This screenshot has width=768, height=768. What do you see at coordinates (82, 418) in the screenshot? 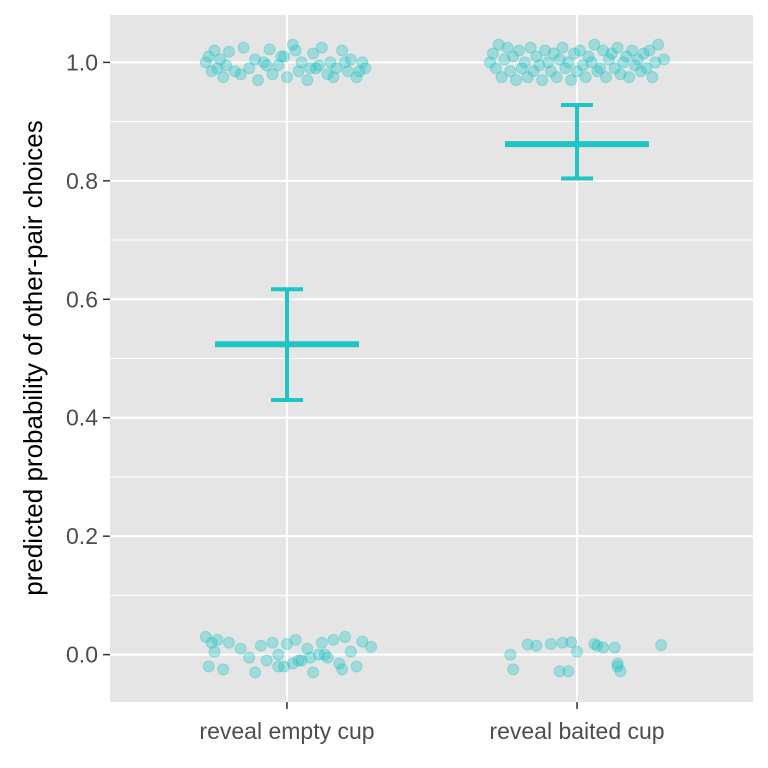
I see `y-tick-label: 0.4` at bounding box center [82, 418].